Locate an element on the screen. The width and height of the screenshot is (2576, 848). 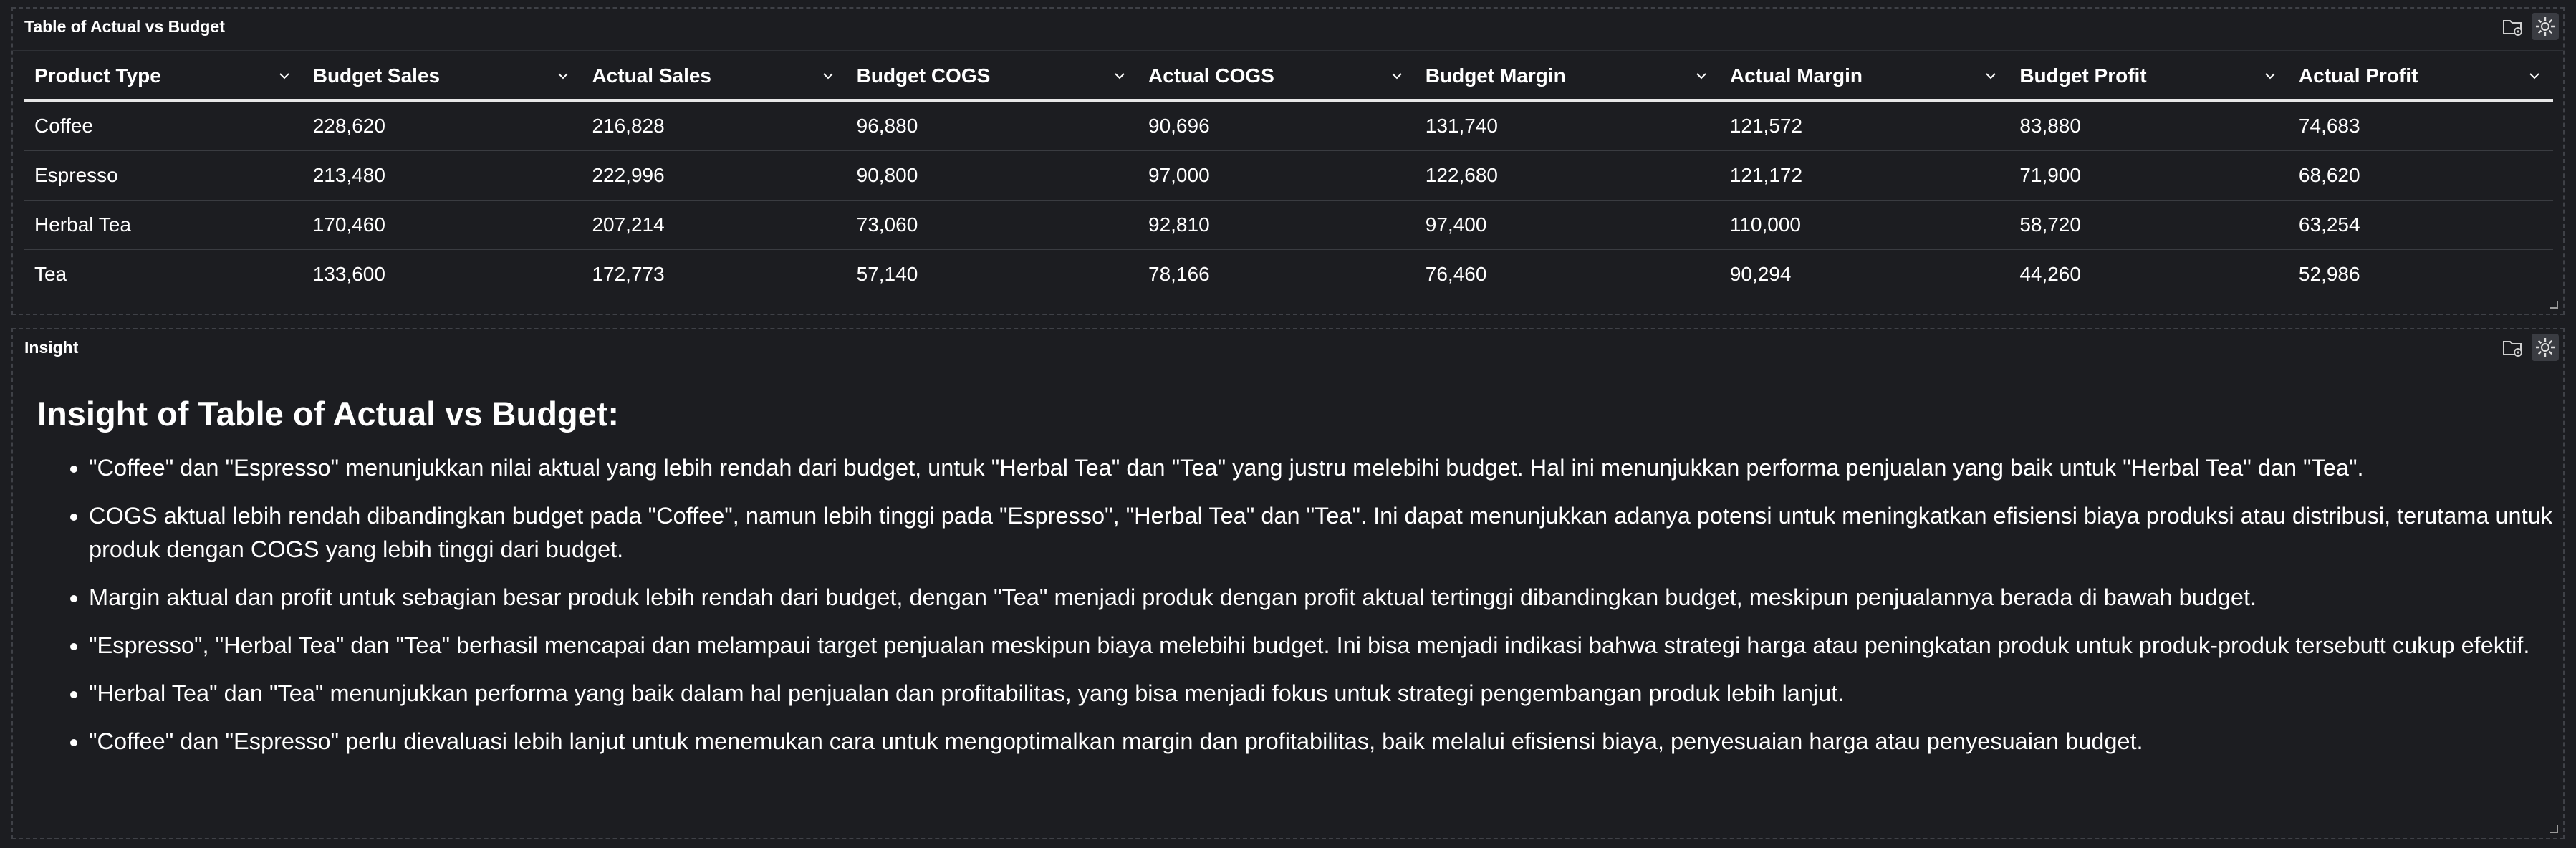
column-header: Actual Profit is located at coordinates (2420, 77).